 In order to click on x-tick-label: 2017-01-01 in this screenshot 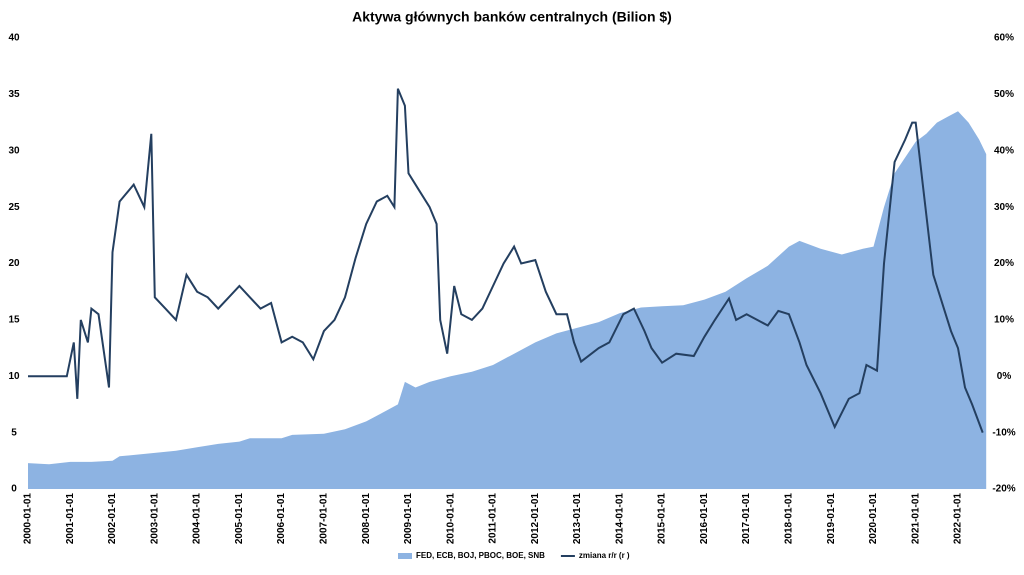, I will do `click(746, 519)`.